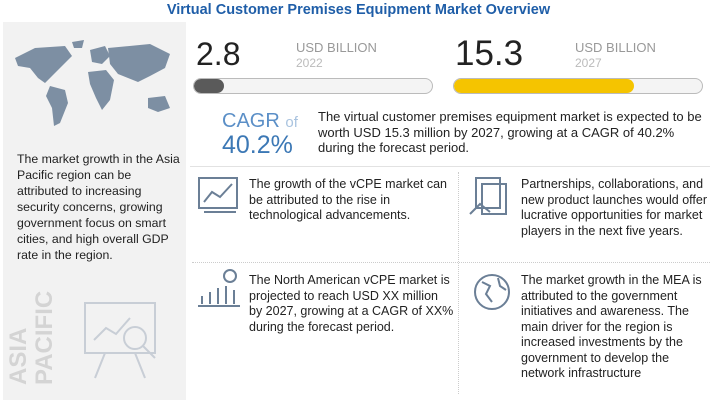 This screenshot has width=717, height=406. What do you see at coordinates (18, 356) in the screenshot?
I see `region-label-line: ASIA` at bounding box center [18, 356].